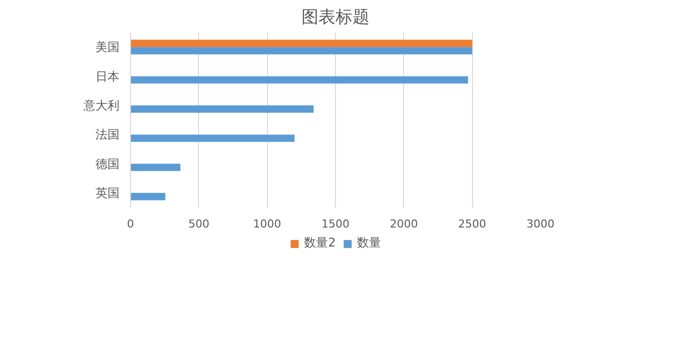  I want to click on x-tick-label: 1500, so click(336, 224).